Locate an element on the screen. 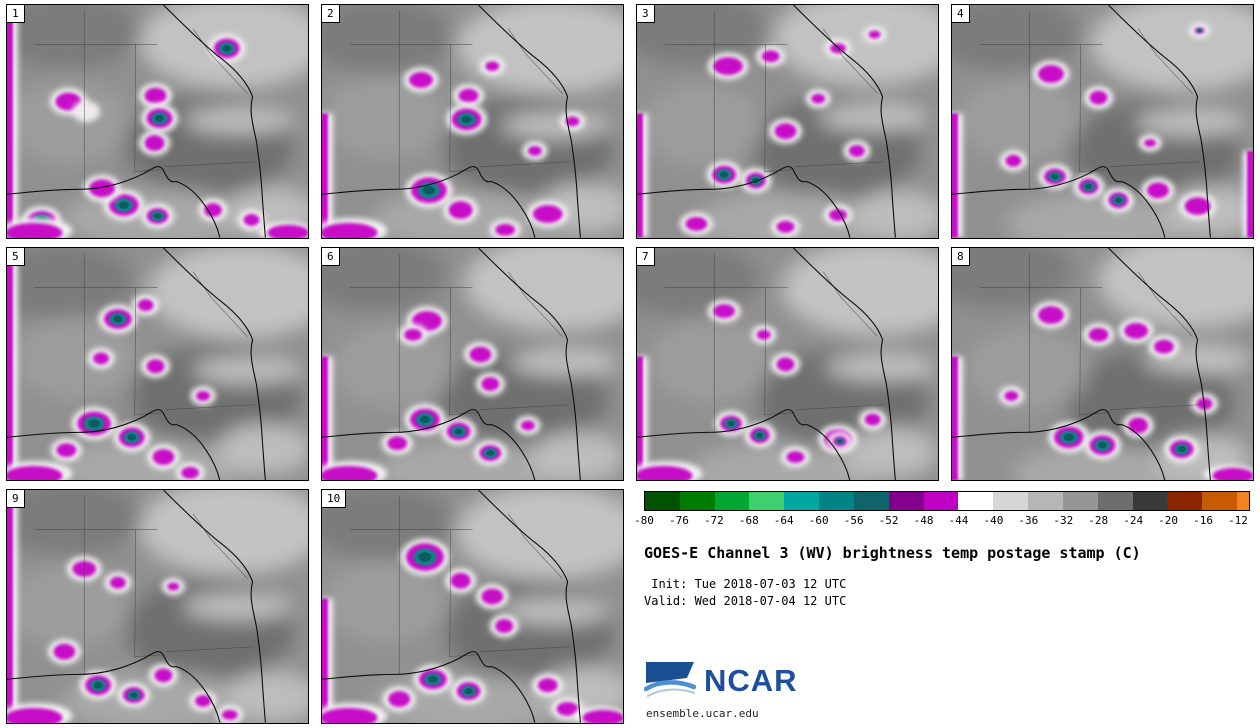  stamp-panel-5: 5 is located at coordinates (157, 364).